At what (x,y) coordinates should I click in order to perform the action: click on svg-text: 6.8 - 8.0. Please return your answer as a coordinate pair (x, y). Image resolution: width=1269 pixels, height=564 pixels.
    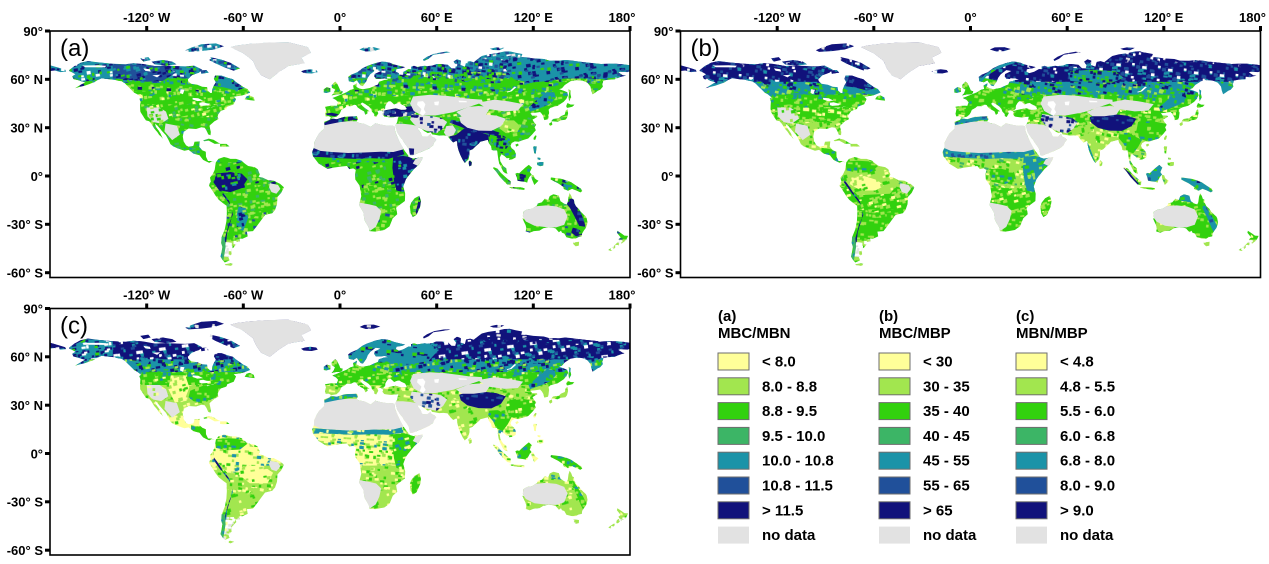
    Looking at the image, I should click on (1087, 461).